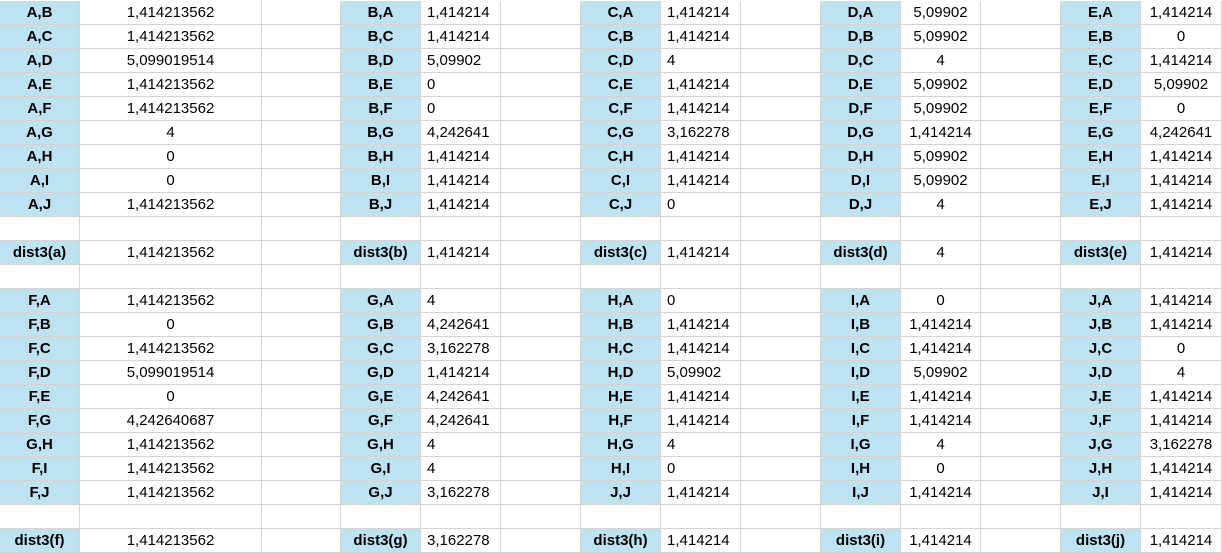  I want to click on dist3-b-label: dist3(b), so click(381, 253).